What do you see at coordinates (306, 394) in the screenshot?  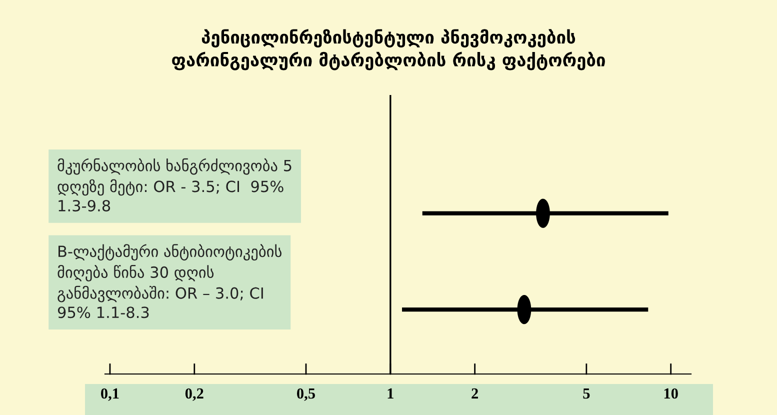 I see `x-tick-label: 0,5` at bounding box center [306, 394].